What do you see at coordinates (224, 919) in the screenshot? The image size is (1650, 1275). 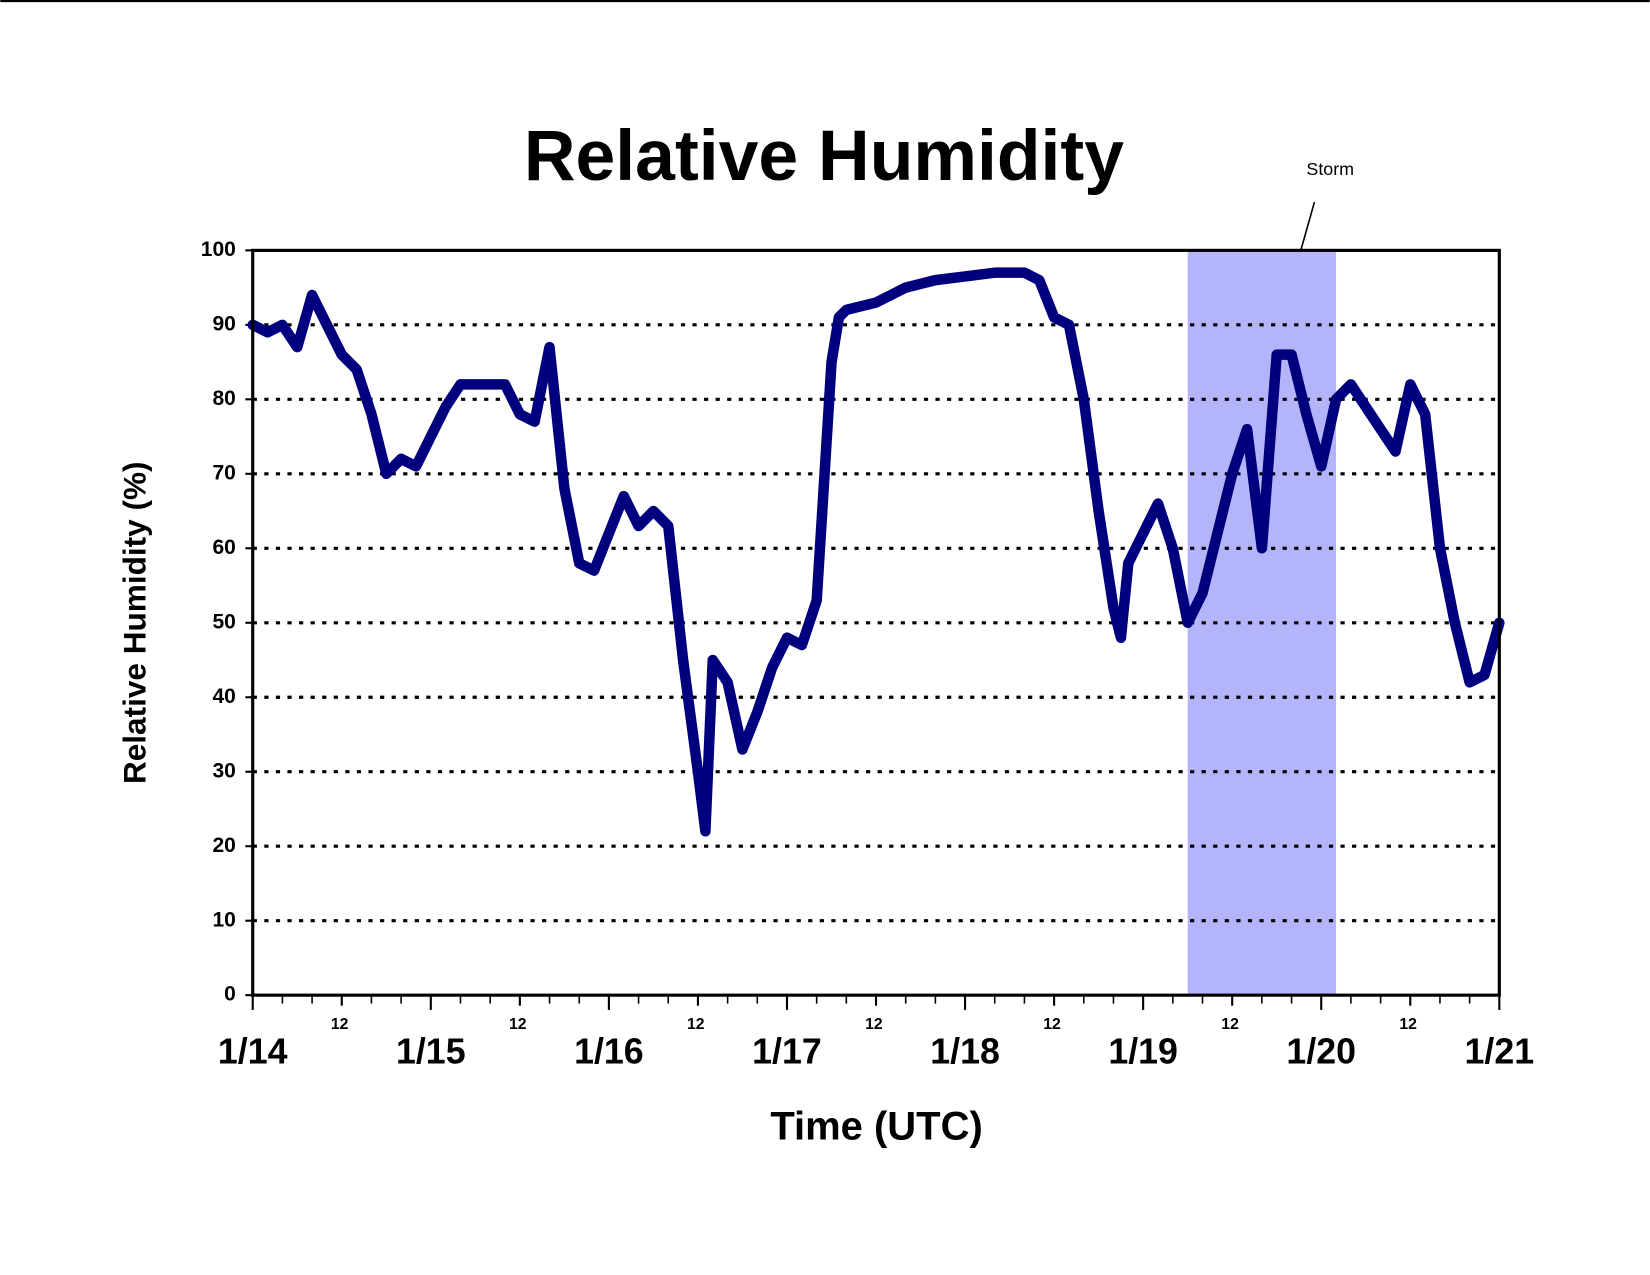 I see `y-tick-label: 10` at bounding box center [224, 919].